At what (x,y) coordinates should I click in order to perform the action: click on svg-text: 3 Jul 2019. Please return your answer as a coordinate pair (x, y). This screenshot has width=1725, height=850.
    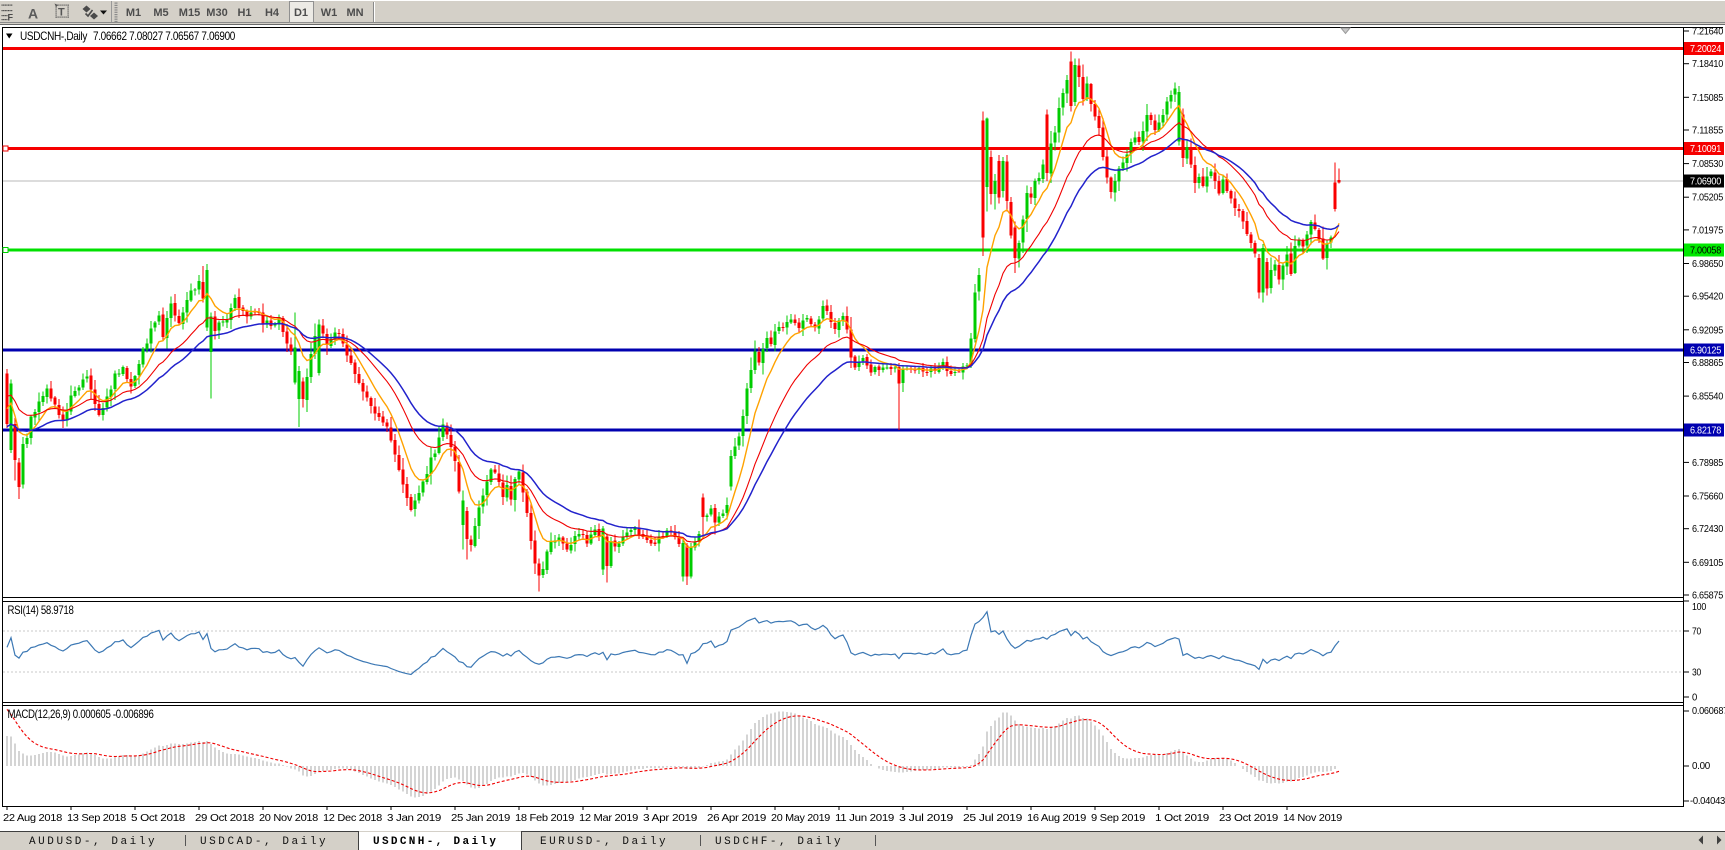
    Looking at the image, I should click on (926, 818).